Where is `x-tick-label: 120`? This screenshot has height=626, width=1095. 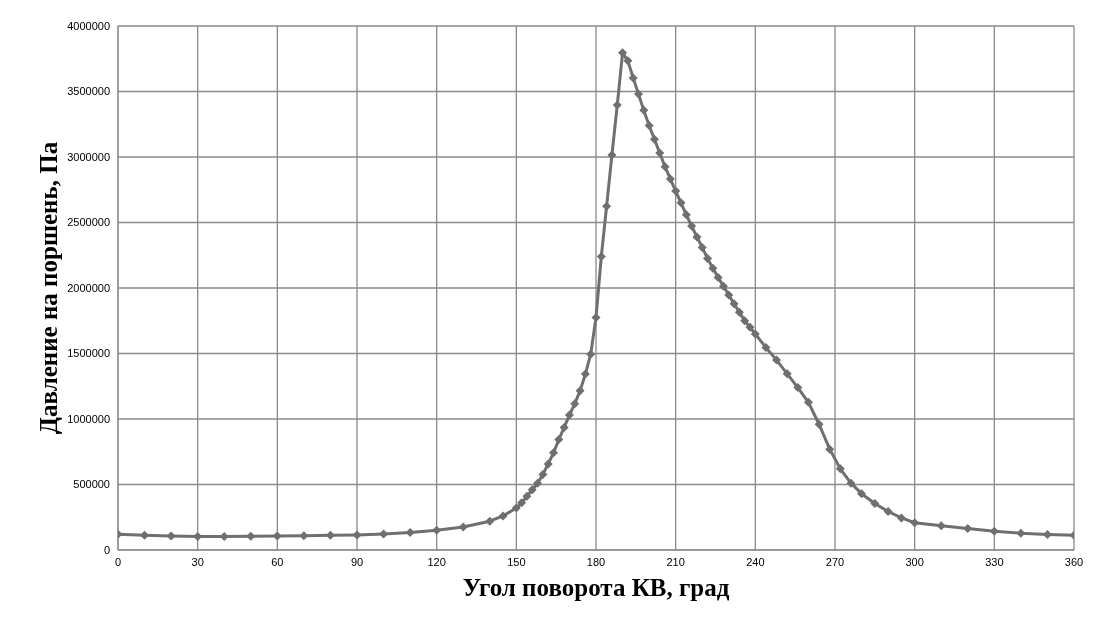
x-tick-label: 120 is located at coordinates (436, 561).